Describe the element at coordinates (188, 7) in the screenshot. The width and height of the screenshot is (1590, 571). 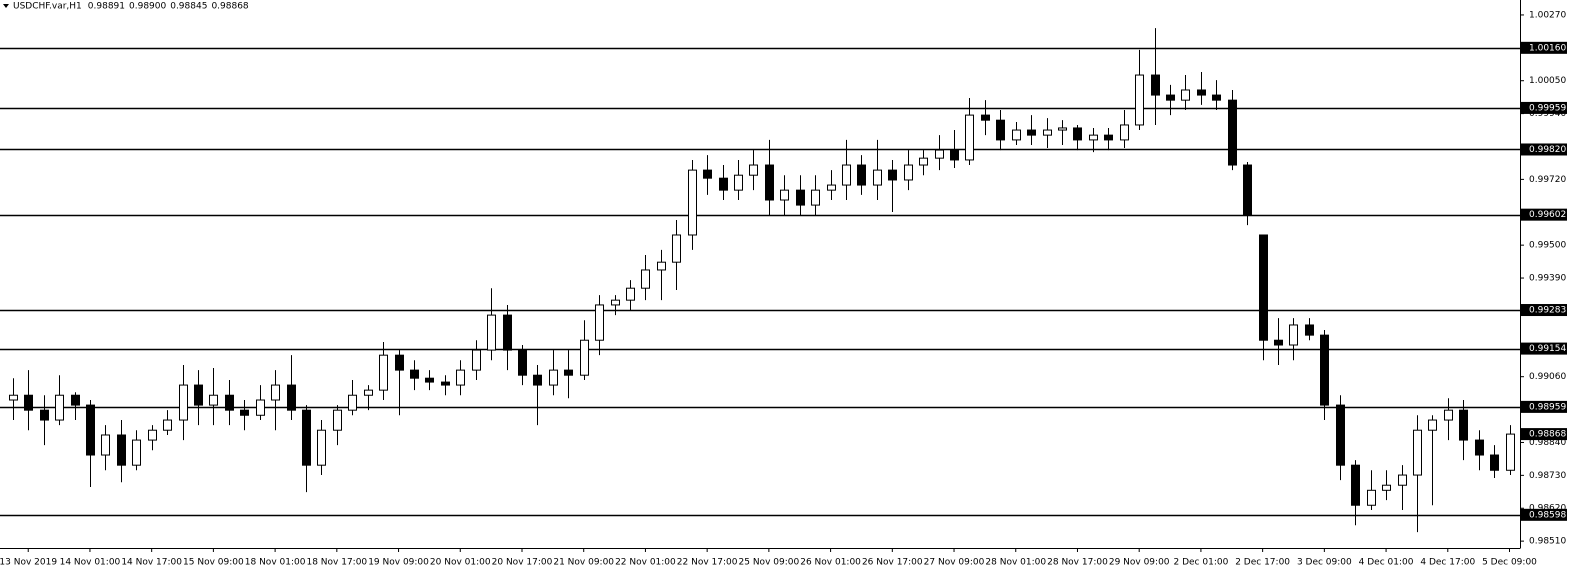
I see `quote-value: 0.98845` at that location.